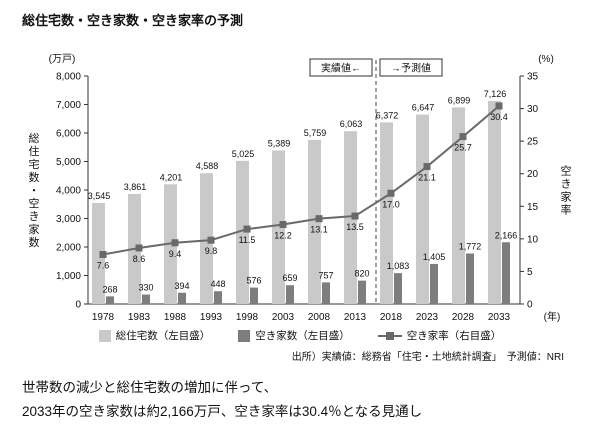 The width and height of the screenshot is (600, 430). What do you see at coordinates (222, 411) in the screenshot?
I see `summary-line-2: 2033年の空き家数は約2,166万戸、空き家率は30.4％となる見通し` at bounding box center [222, 411].